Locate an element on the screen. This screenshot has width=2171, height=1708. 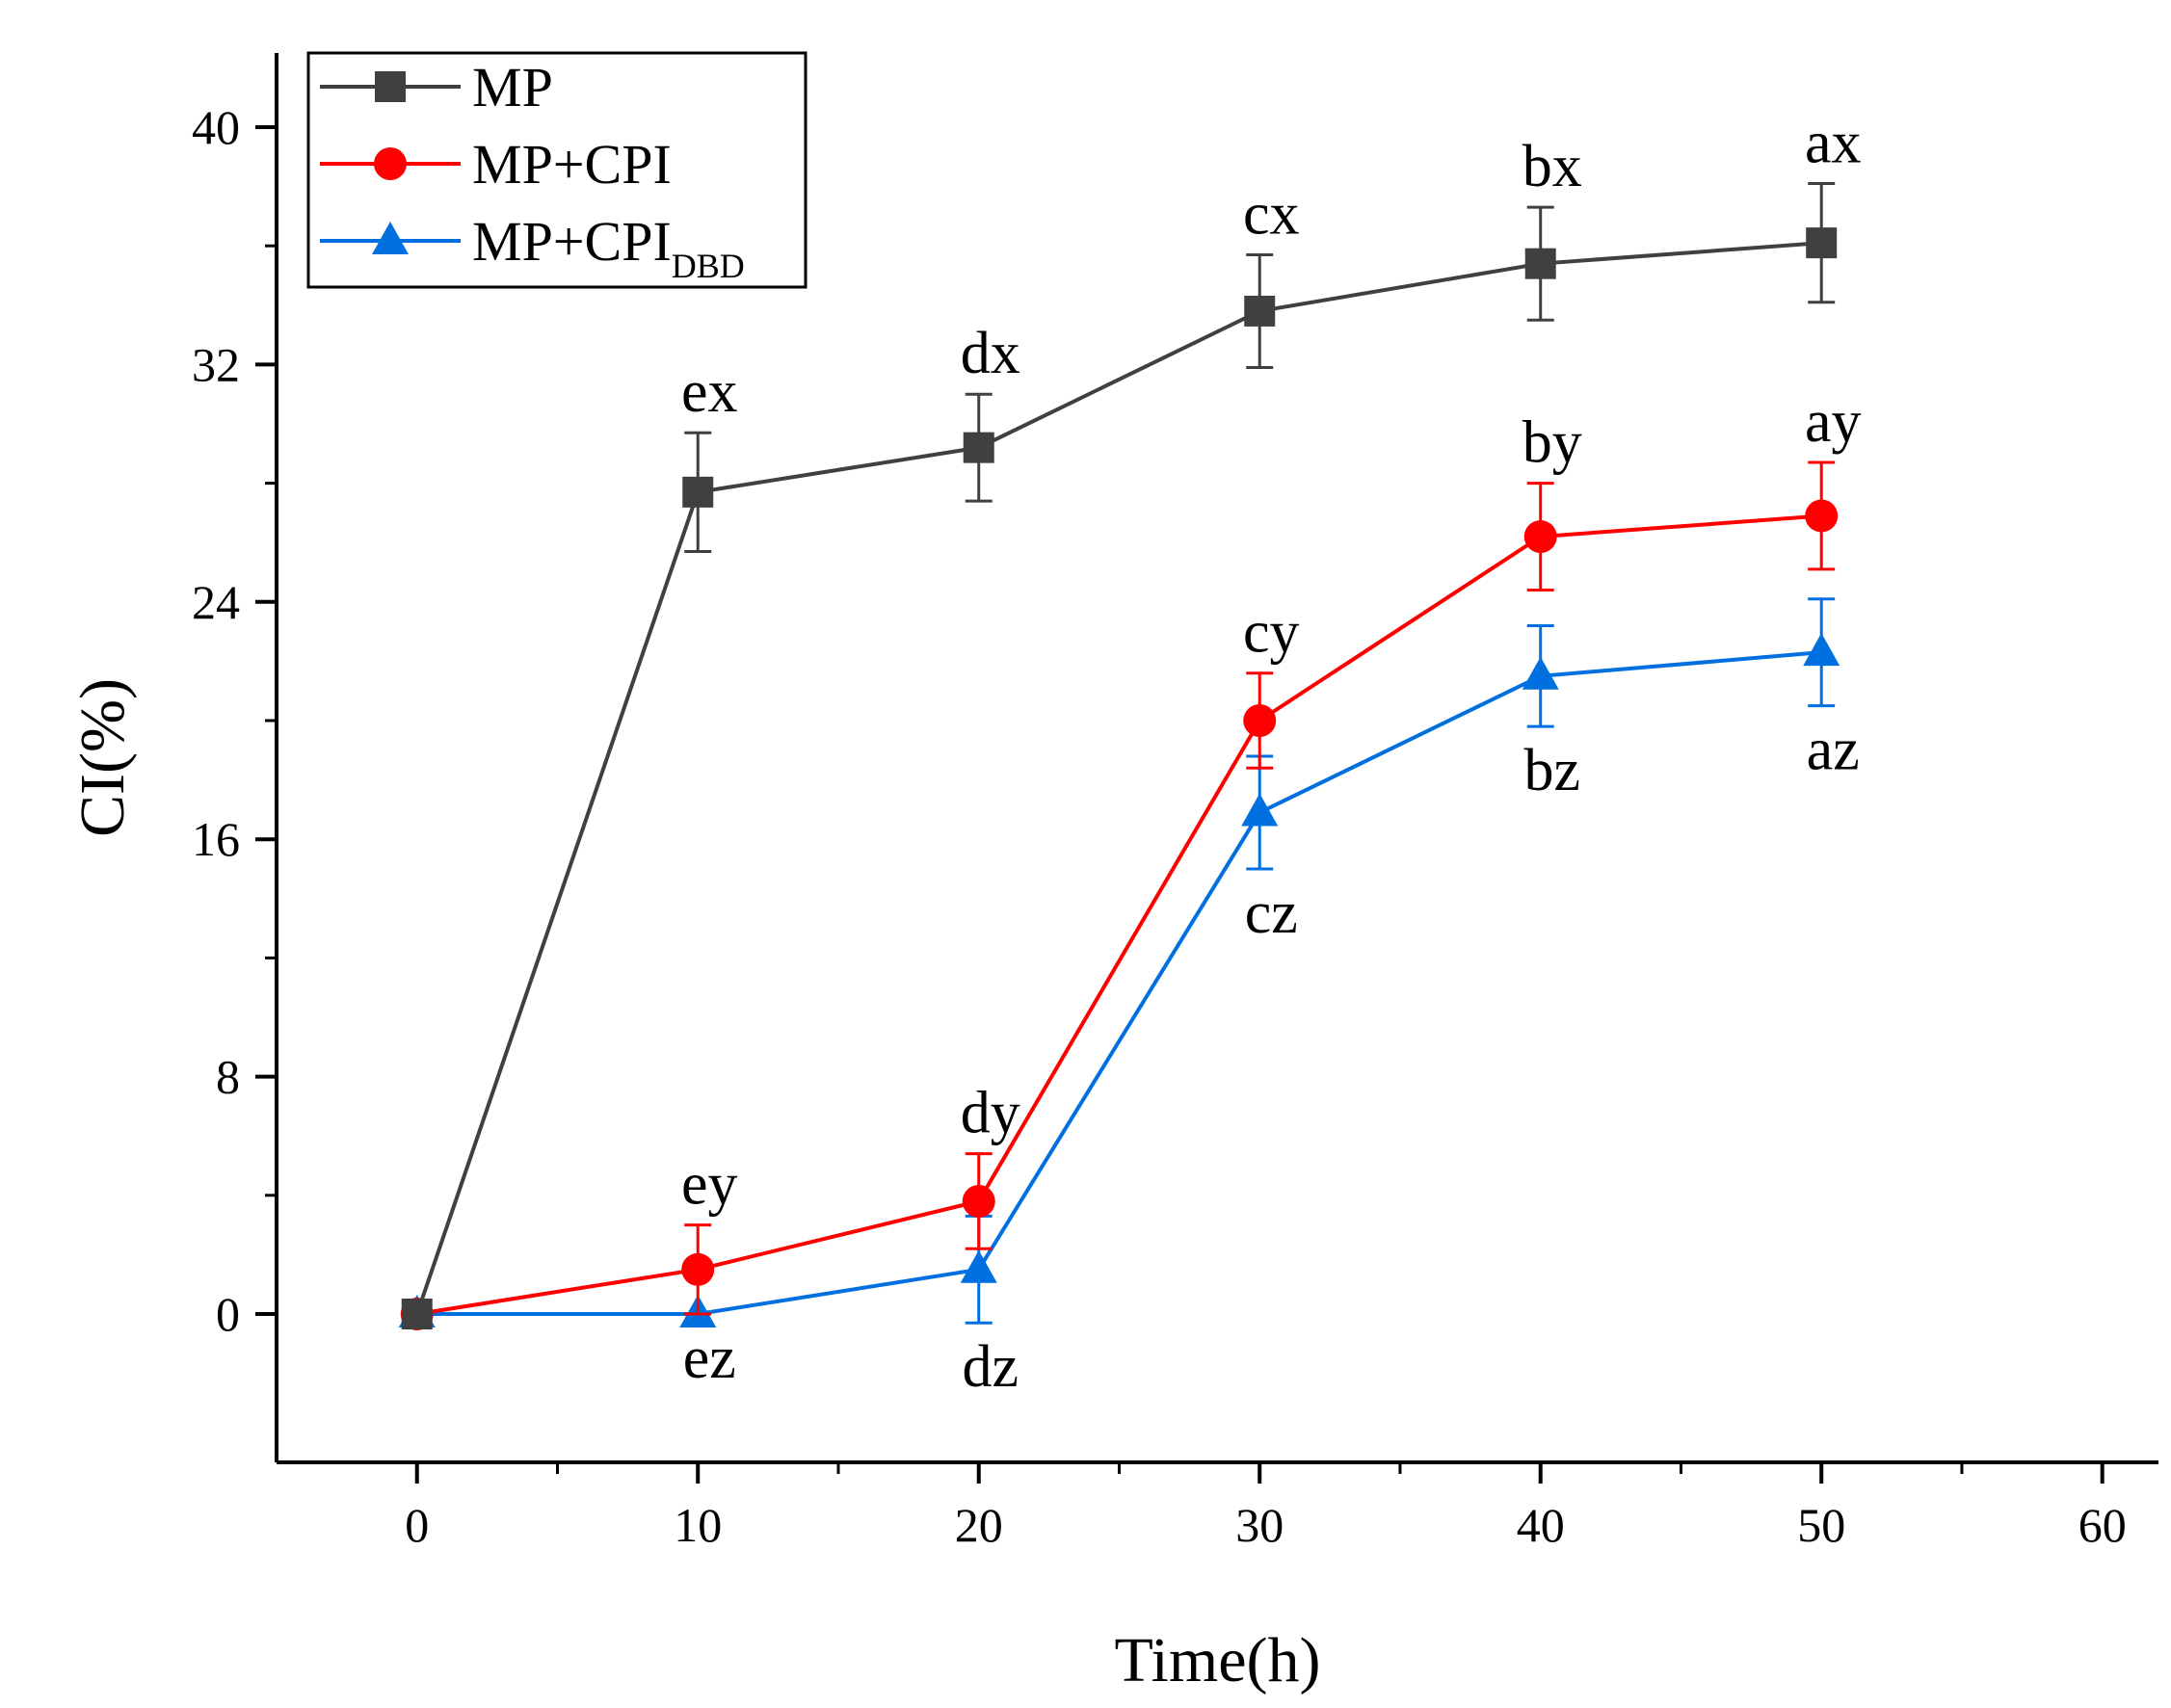
legend-label: MP+CPI is located at coordinates (572, 165).